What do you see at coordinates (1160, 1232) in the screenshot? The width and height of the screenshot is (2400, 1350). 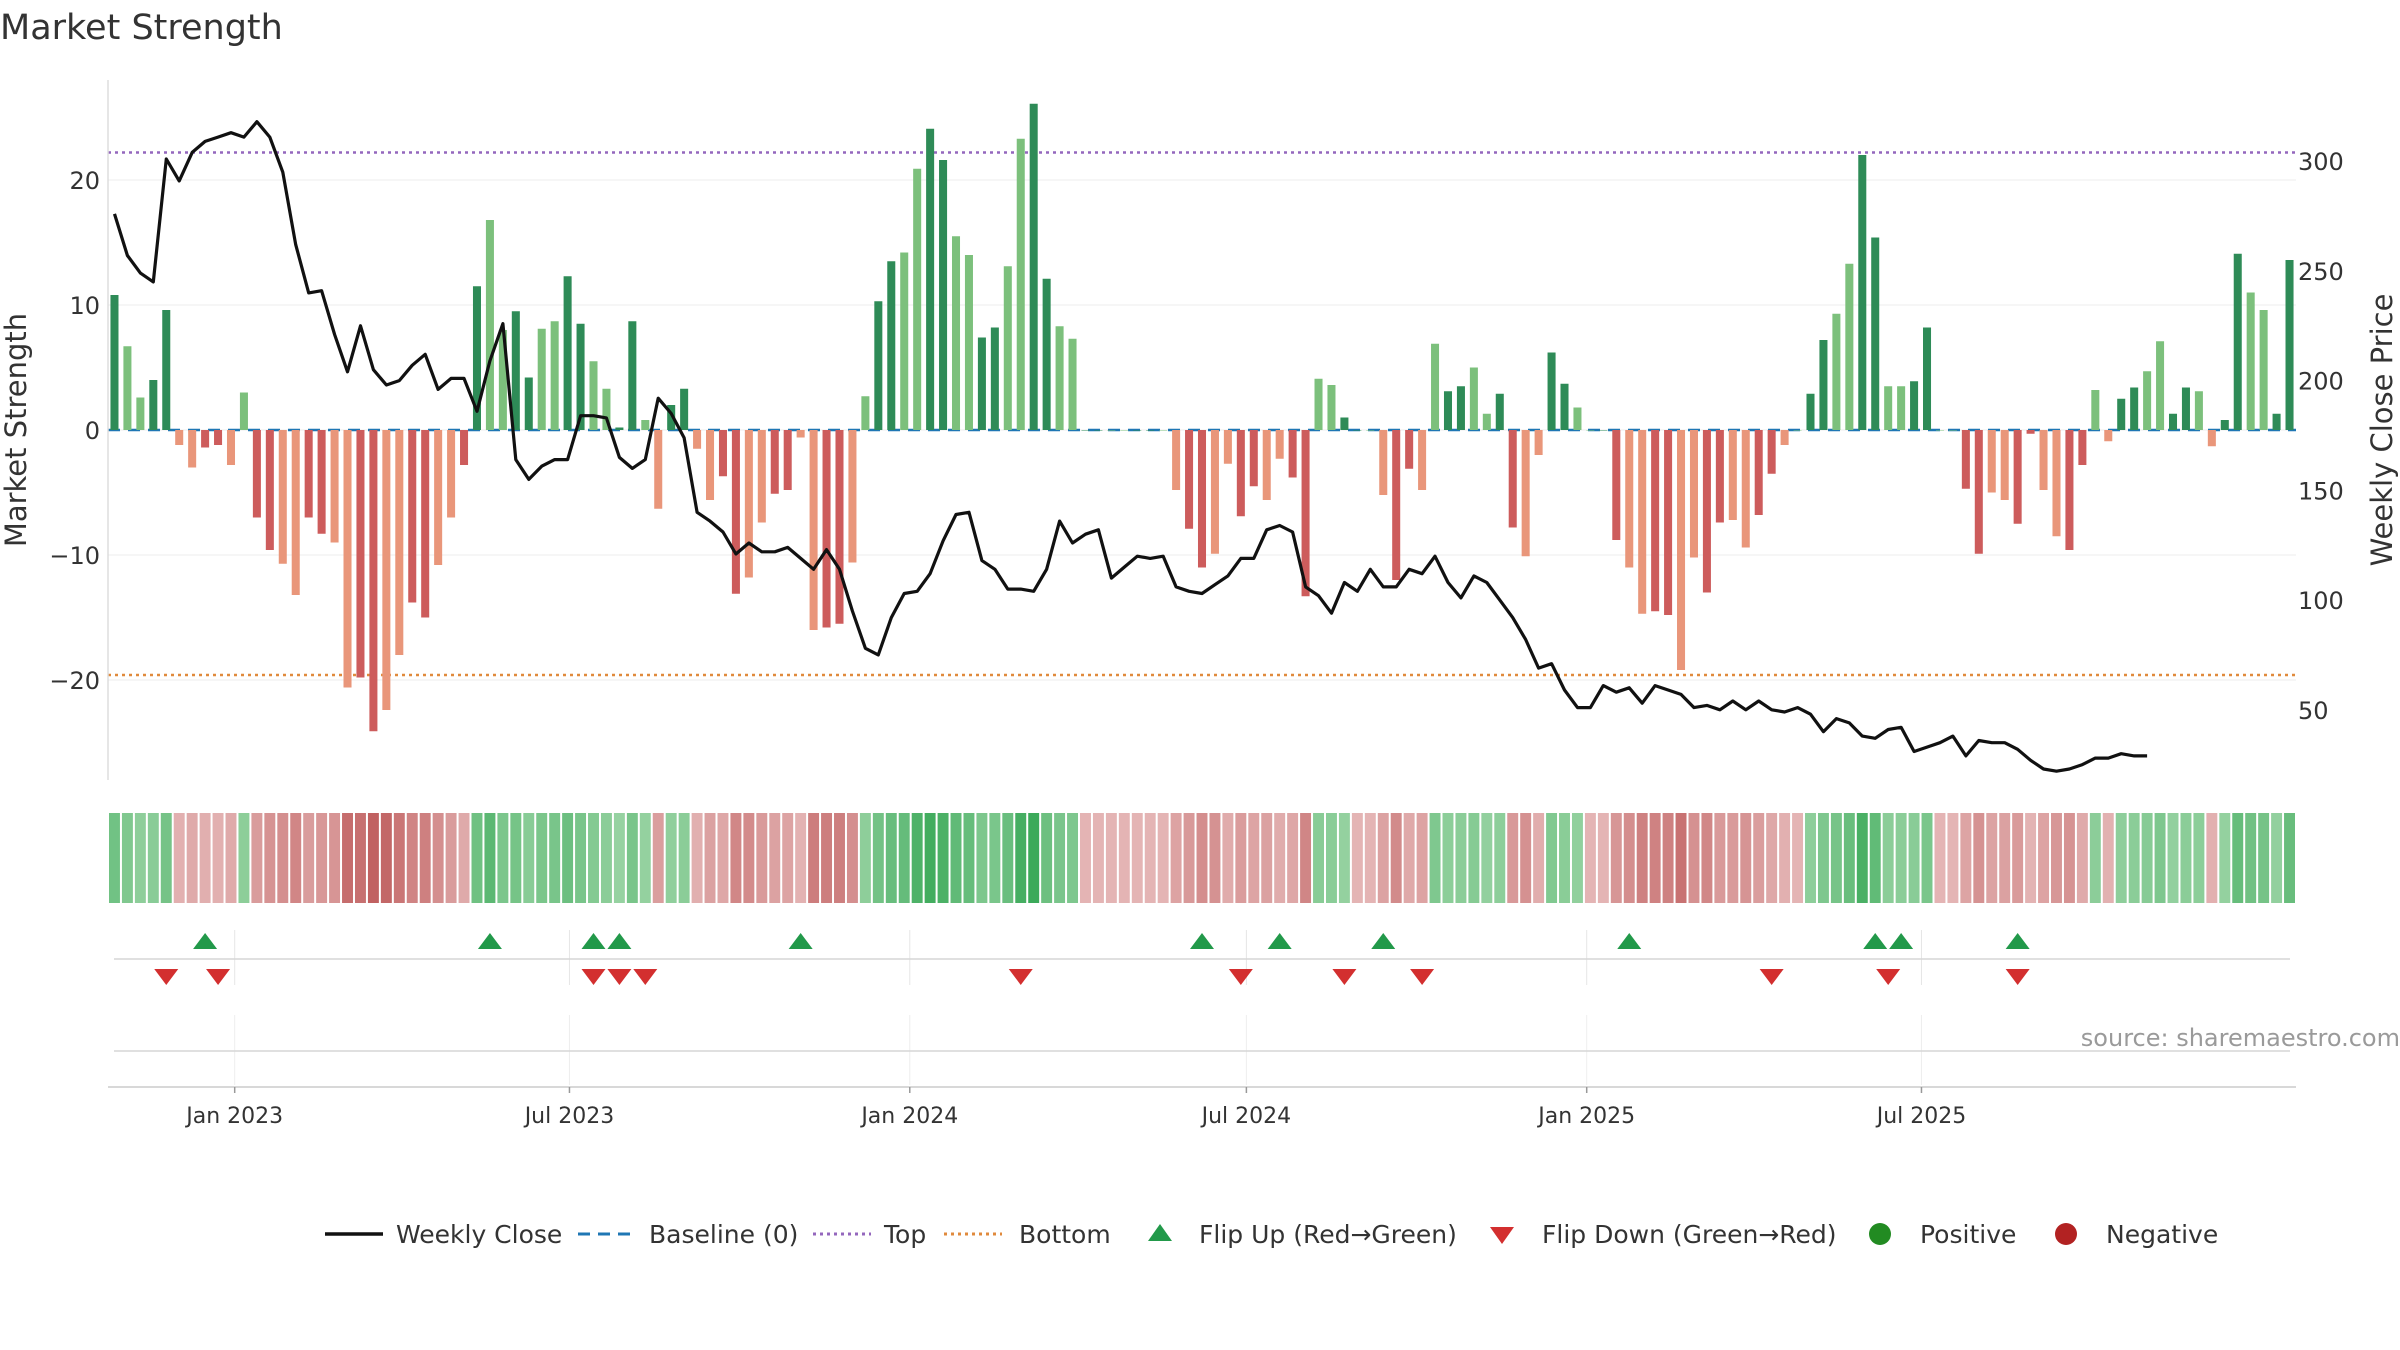 I see `legend-swatch-triangle-up` at bounding box center [1160, 1232].